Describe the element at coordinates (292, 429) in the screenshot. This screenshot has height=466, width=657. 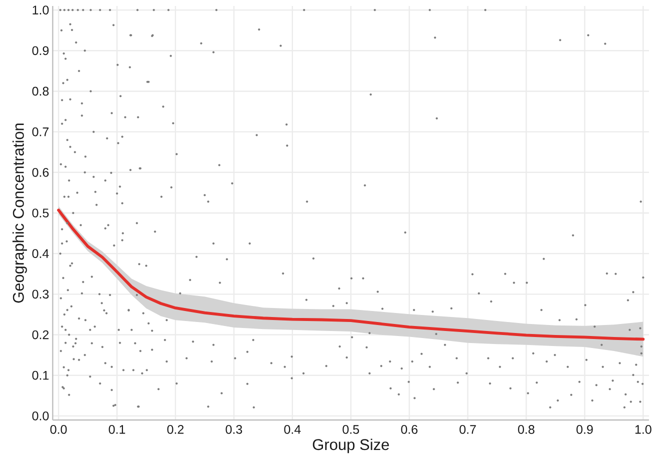
I see `x-tick-label: 0.4` at that location.